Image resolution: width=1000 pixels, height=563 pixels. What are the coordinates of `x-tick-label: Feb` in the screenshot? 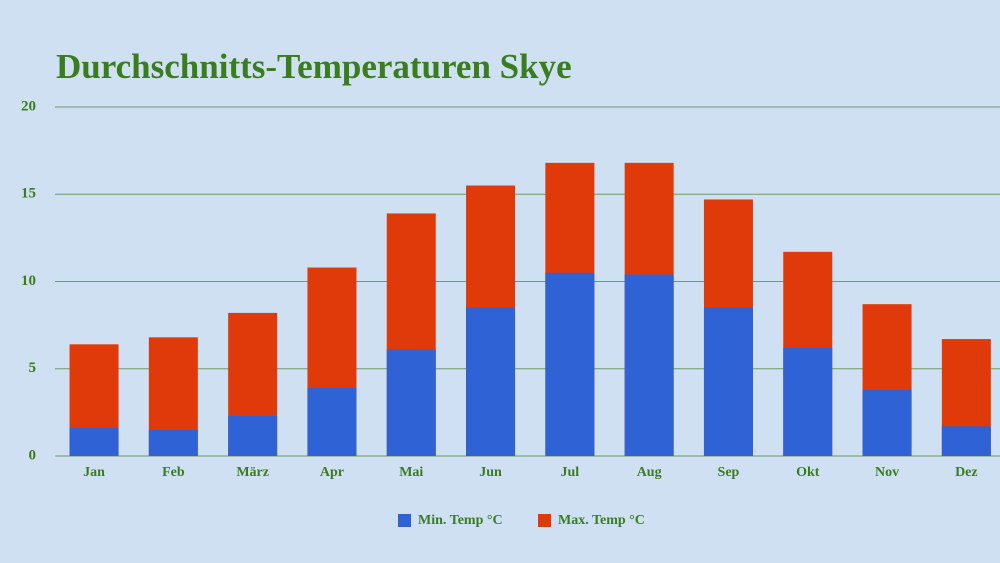 It's located at (173, 472).